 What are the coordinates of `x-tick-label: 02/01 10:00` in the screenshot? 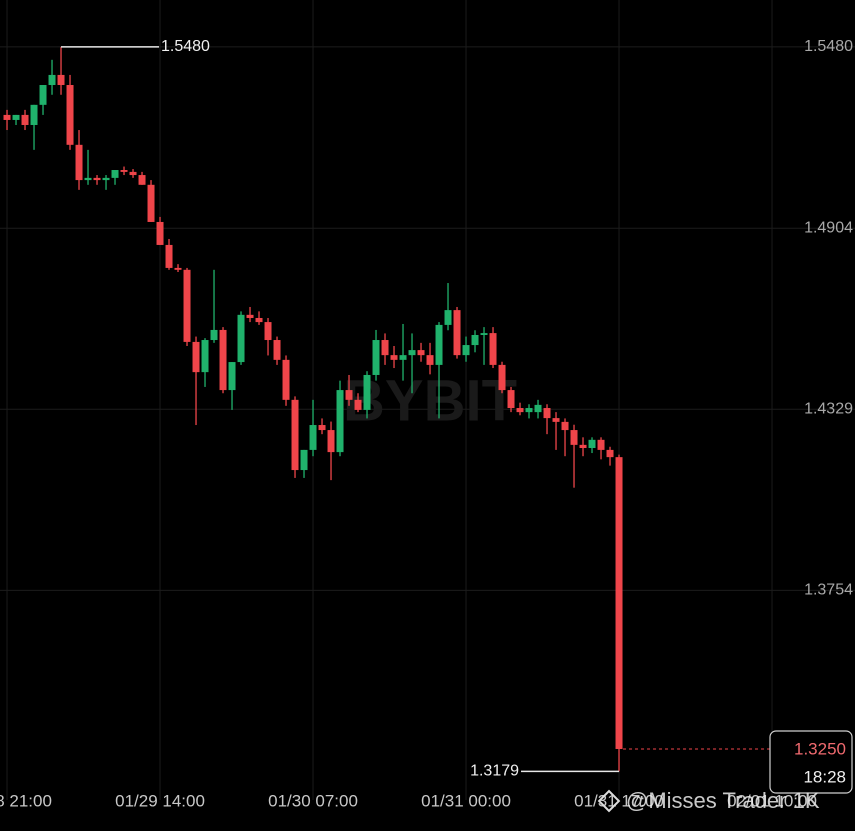 It's located at (772, 800).